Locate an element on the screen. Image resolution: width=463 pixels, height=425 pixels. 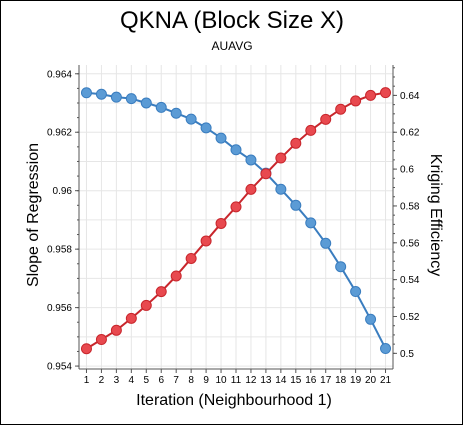
x-tick-label: 3 is located at coordinates (117, 380).